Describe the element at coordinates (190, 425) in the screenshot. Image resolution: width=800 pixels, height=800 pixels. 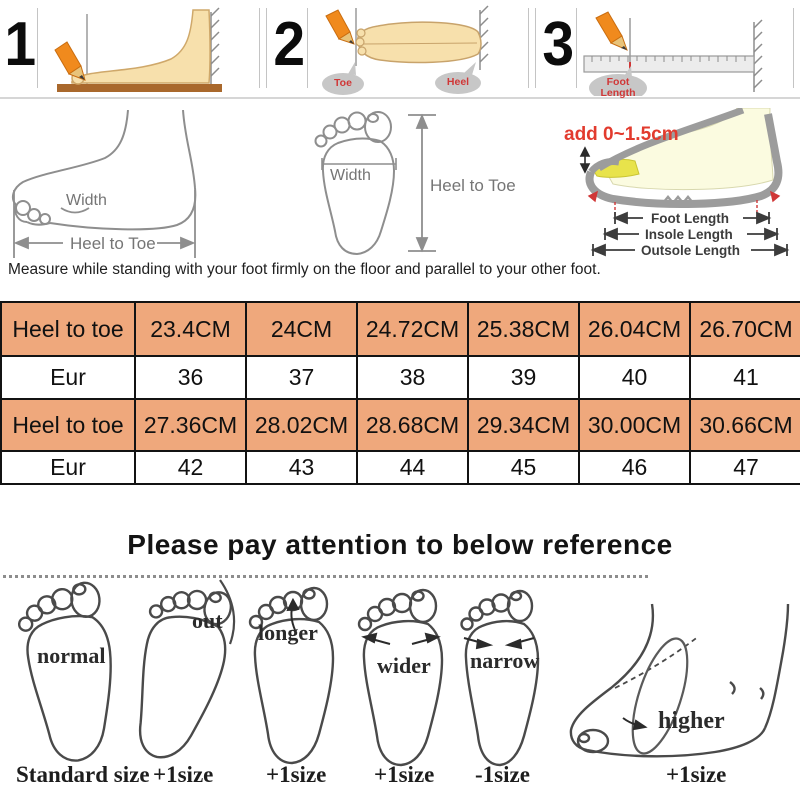
I see `size-cell: 27.36CM` at that location.